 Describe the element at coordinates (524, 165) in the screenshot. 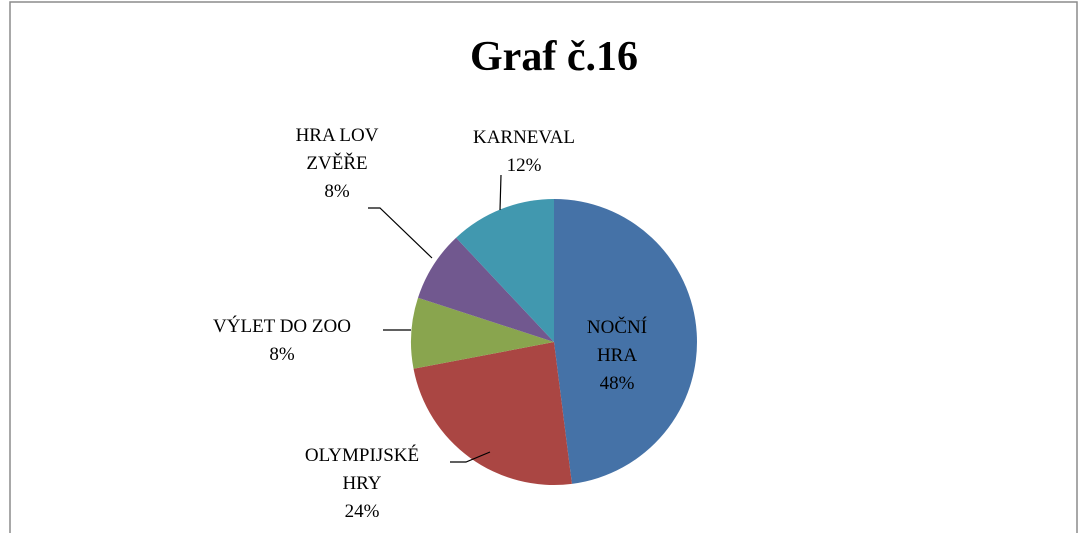

I see `value-label: 12%` at that location.